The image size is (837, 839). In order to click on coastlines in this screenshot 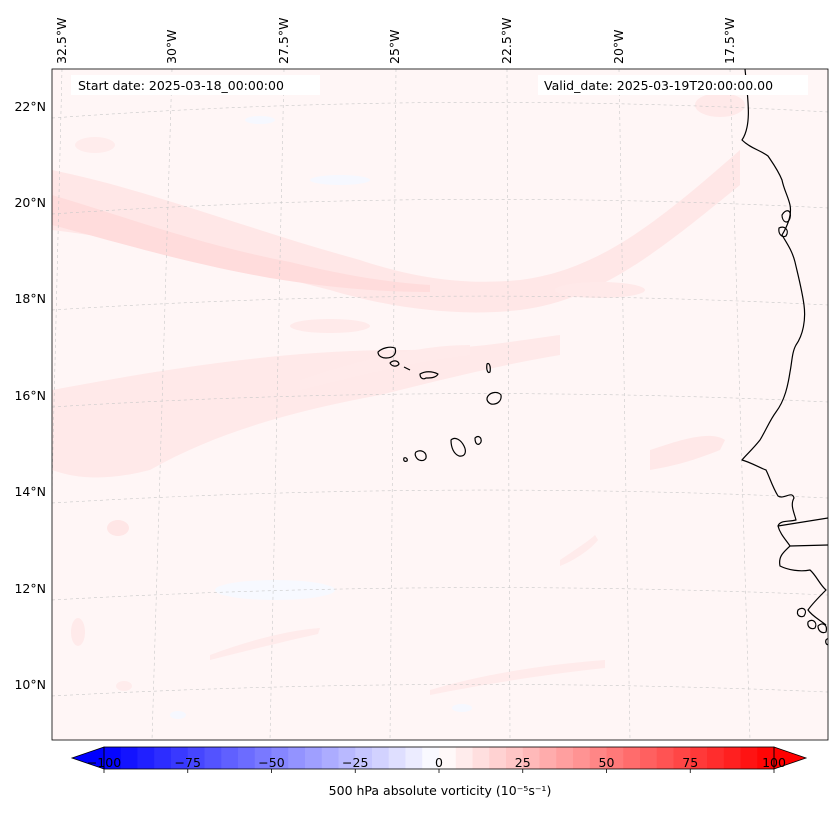, I will do `click(784, 357)`.